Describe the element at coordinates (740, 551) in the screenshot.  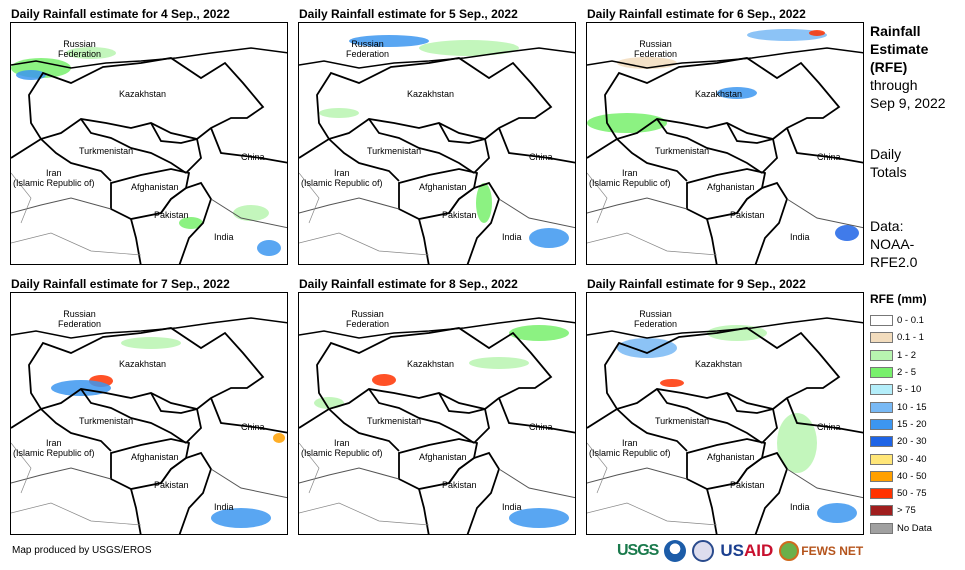
I see `logos: USGS USAID FEWS NET` at that location.